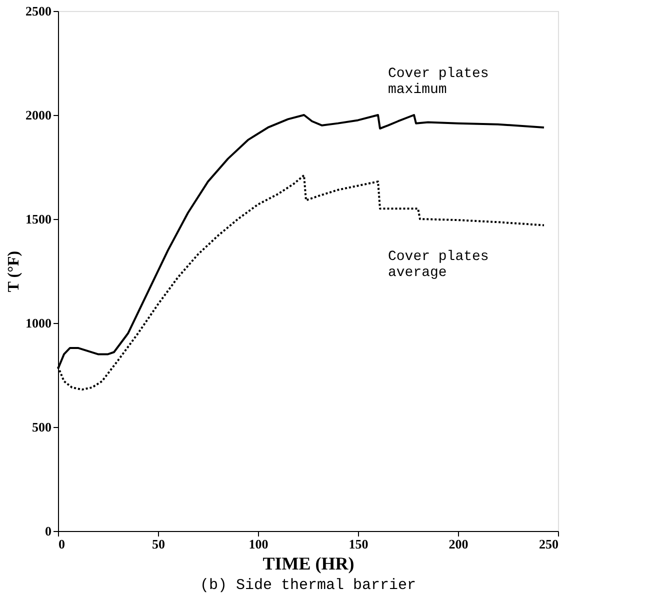 This screenshot has width=664, height=611. Describe the element at coordinates (308, 564) in the screenshot. I see `x-axis-title: TIME (HR)` at that location.